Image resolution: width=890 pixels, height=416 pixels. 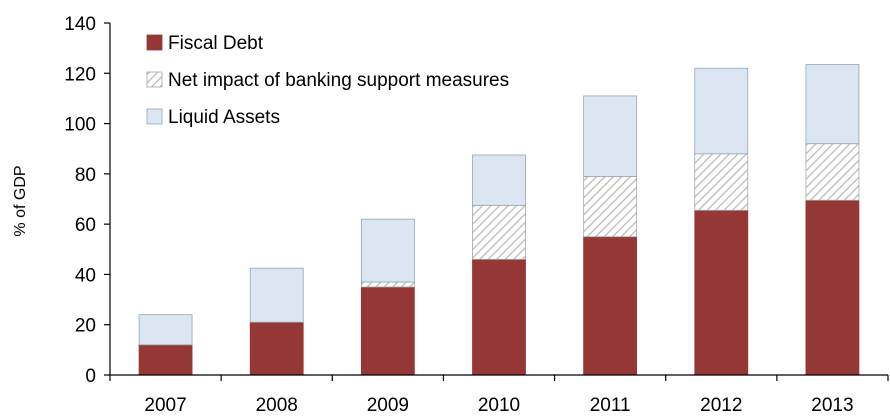 I want to click on x-tick-label: 2013, so click(x=832, y=405).